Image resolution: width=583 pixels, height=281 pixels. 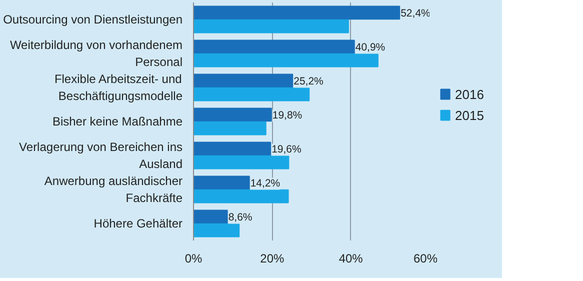 I want to click on legend-label: 2015, so click(x=469, y=115).